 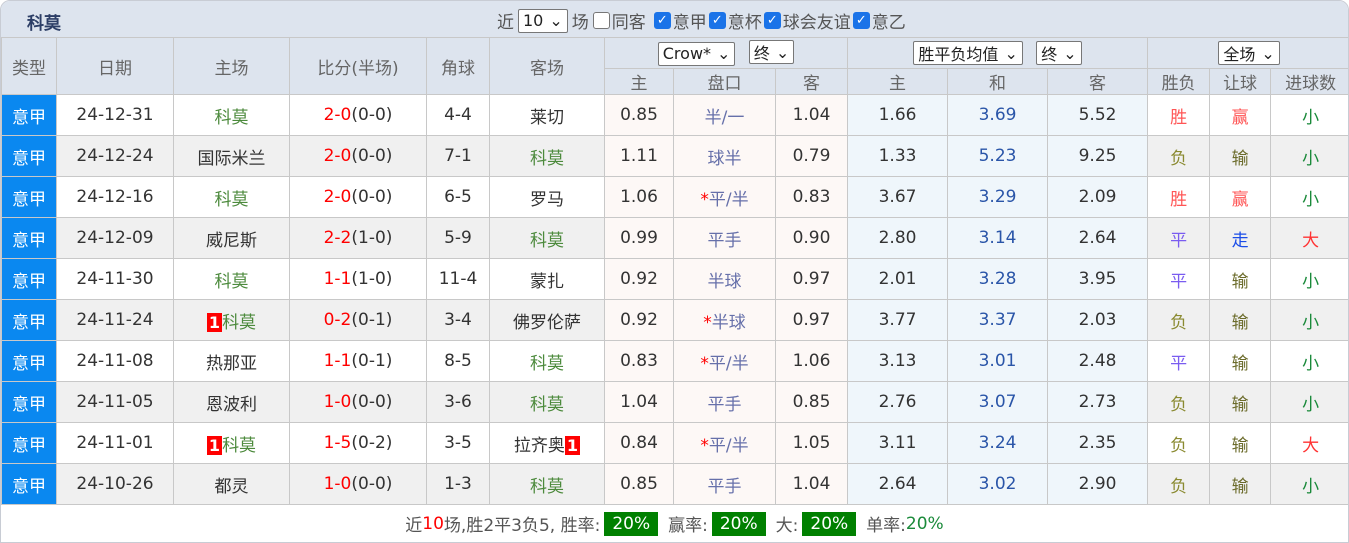 What do you see at coordinates (358, 238) in the screenshot?
I see `score-cell: 2-2(1-0)` at bounding box center [358, 238].